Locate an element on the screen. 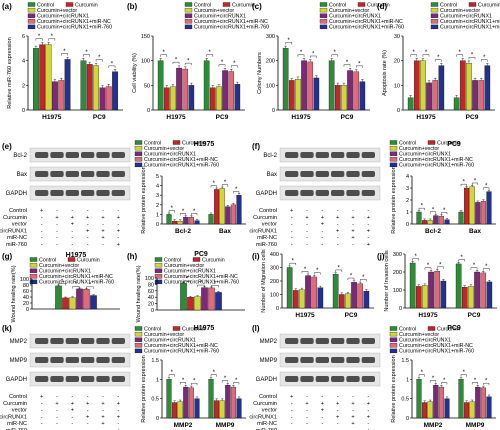  x-category-label: PC9 is located at coordinates (472, 117).